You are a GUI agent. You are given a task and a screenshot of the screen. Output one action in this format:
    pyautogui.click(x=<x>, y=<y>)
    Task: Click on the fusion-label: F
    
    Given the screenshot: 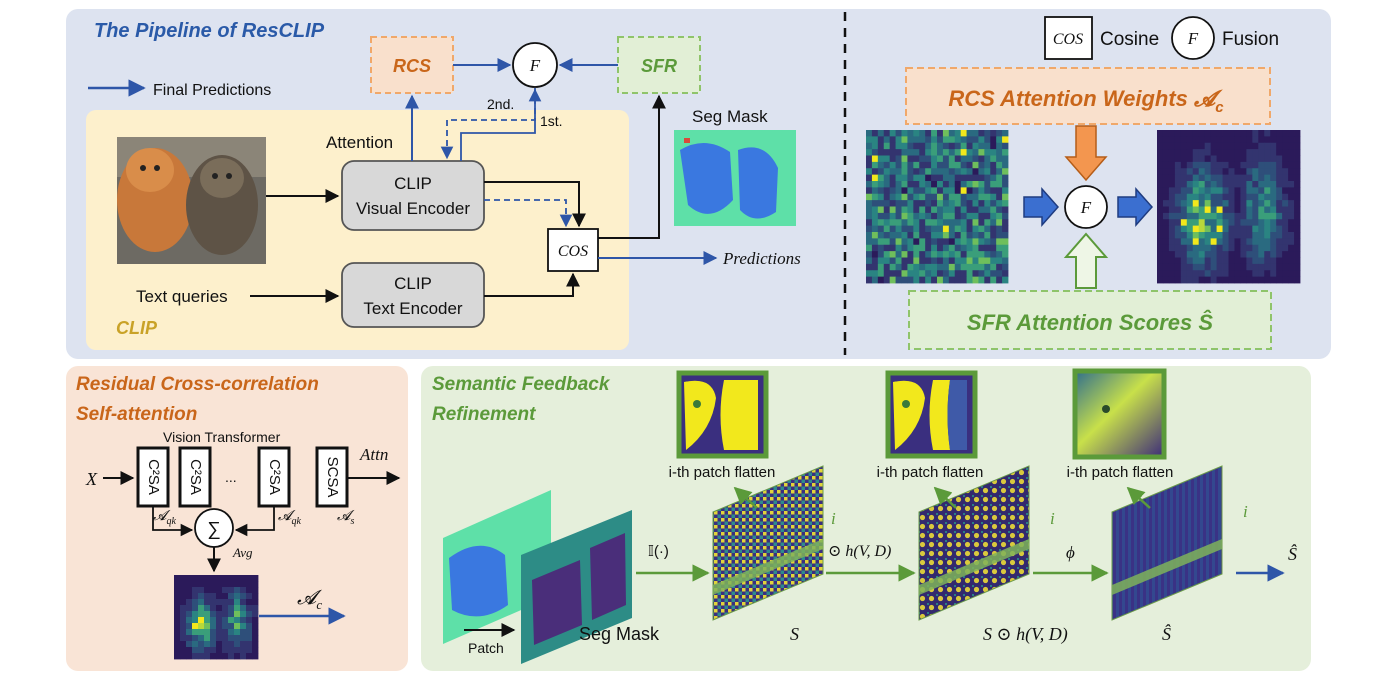 What is the action you would take?
    pyautogui.click(x=535, y=65)
    